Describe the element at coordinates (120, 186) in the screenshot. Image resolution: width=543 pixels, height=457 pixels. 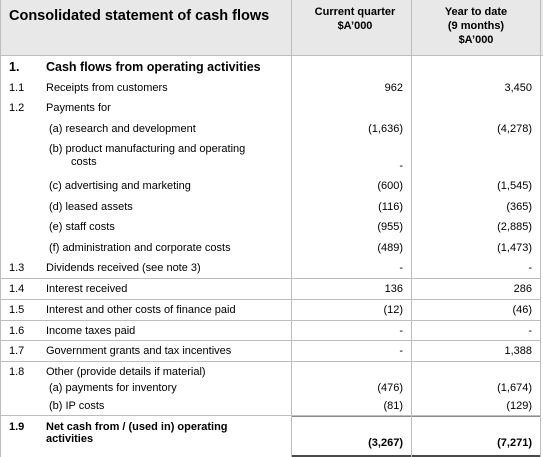
I see `row-label: (c) advertising and marketing` at that location.